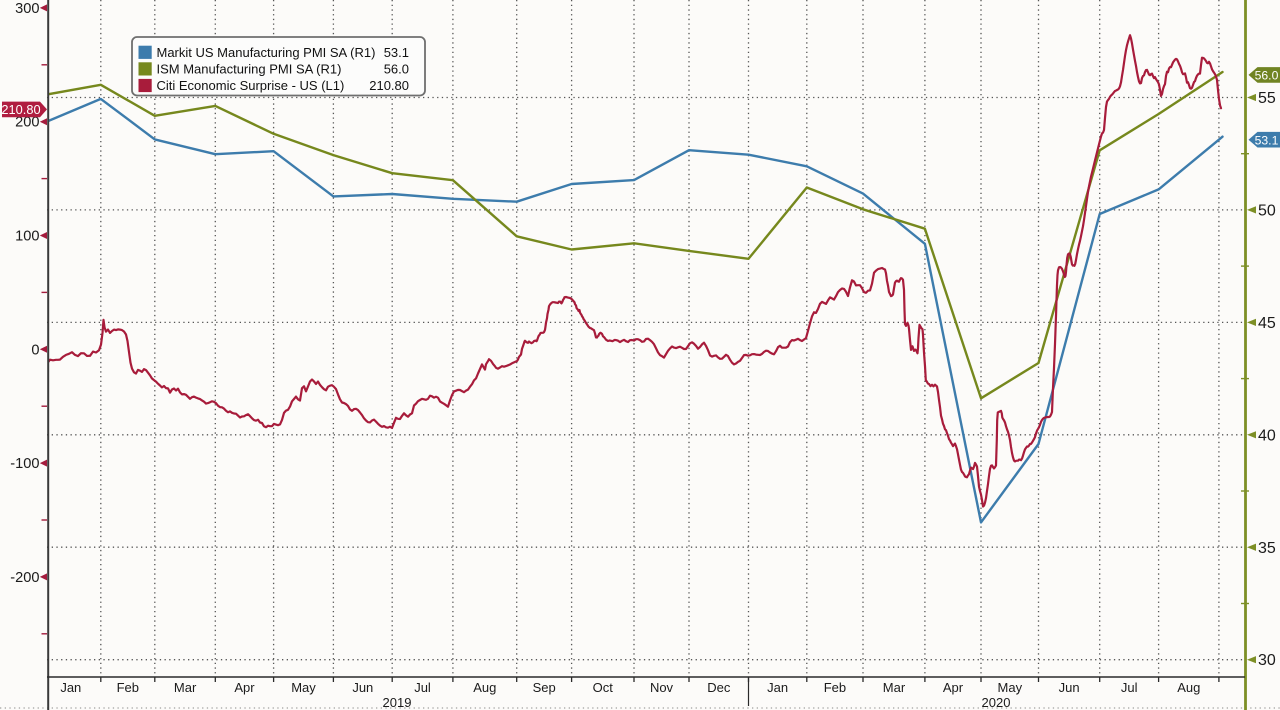 The image size is (1280, 710). I want to click on svg-text:Markit US Manufacturing PMI SA: Markit US Manufacturing PMI SA (R1), so click(266, 52).